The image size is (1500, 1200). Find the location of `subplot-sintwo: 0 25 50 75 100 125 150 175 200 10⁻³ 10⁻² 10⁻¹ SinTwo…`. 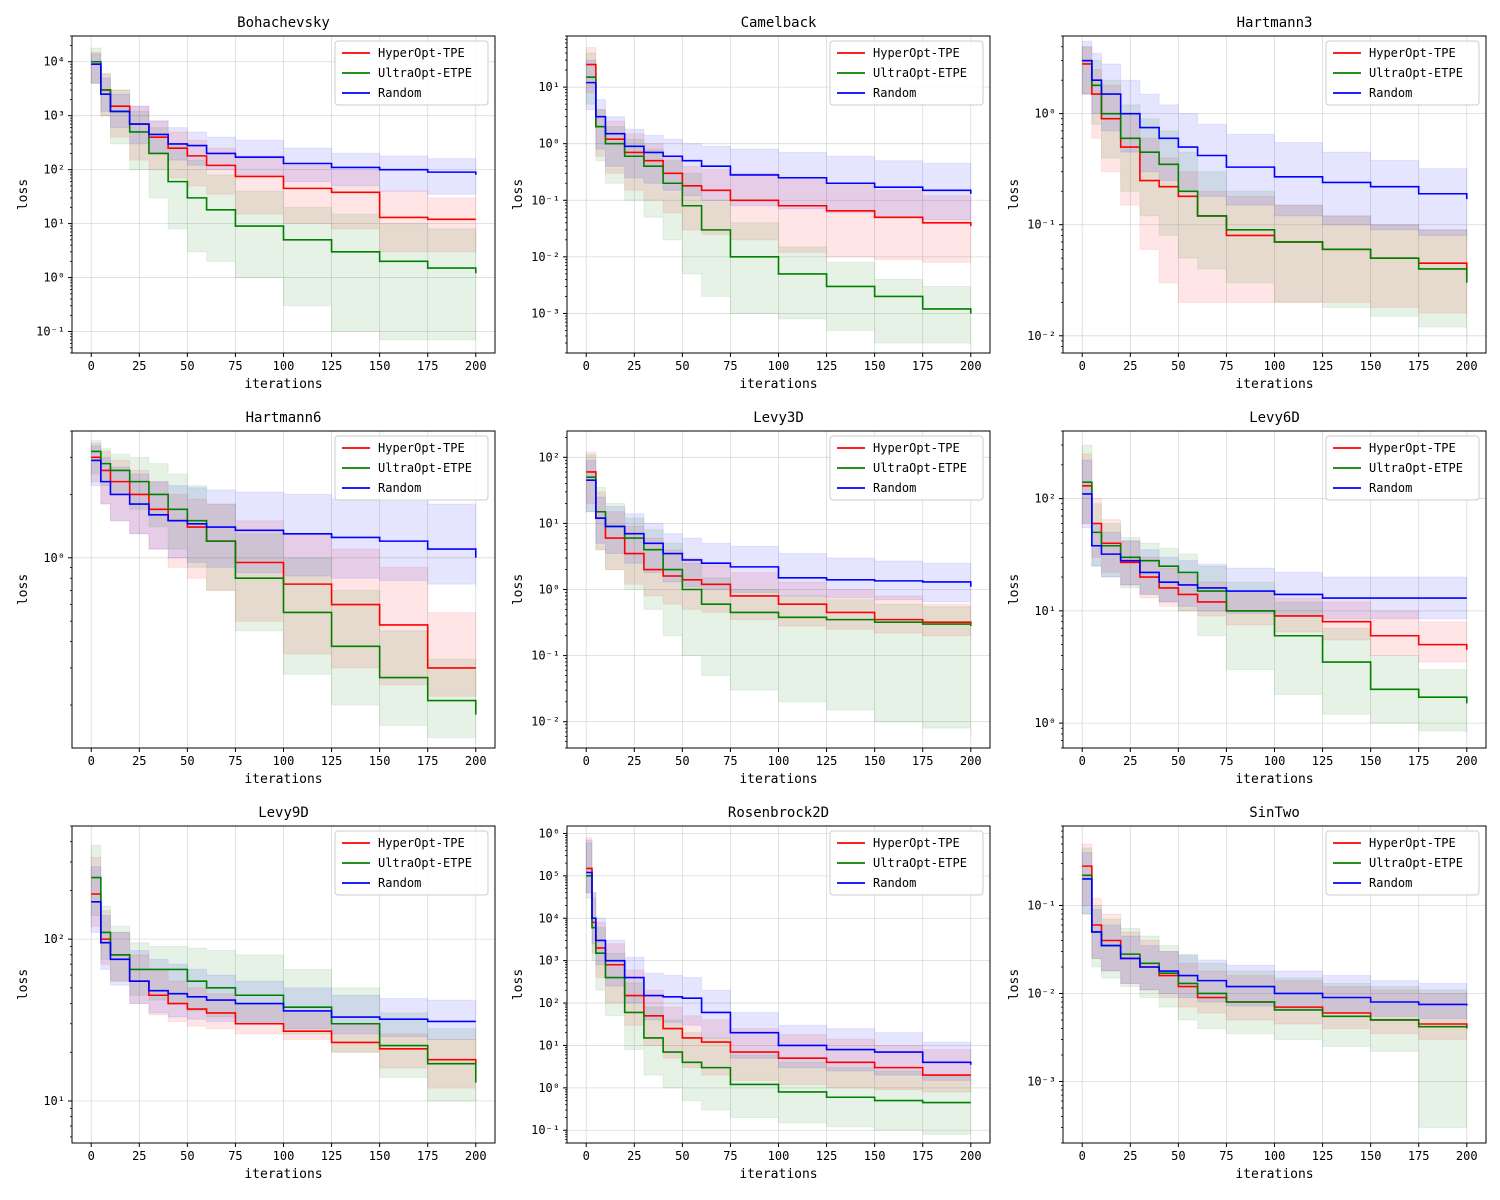

subplot-sintwo: 0 25 50 75 100 125 150 175 200 10⁻³ 10⁻² 10⁻¹ SinTwo… is located at coordinates (1247, 993).